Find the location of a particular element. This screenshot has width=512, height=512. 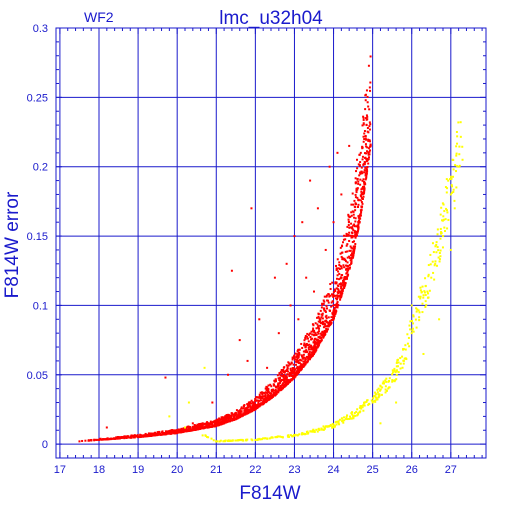

y-tick-label: 0.25 is located at coordinates (37, 98).